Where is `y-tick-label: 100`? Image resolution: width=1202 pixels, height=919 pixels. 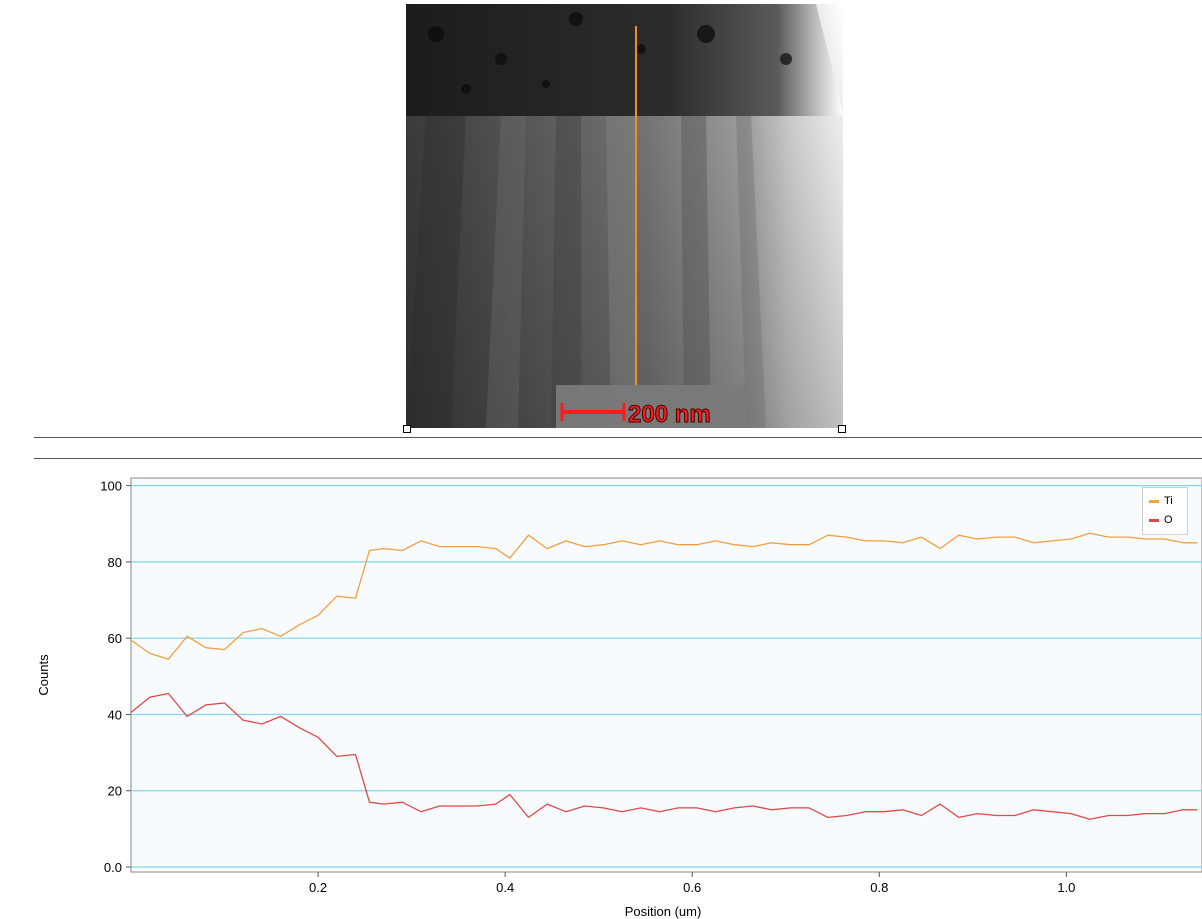
y-tick-label: 100 is located at coordinates (111, 486).